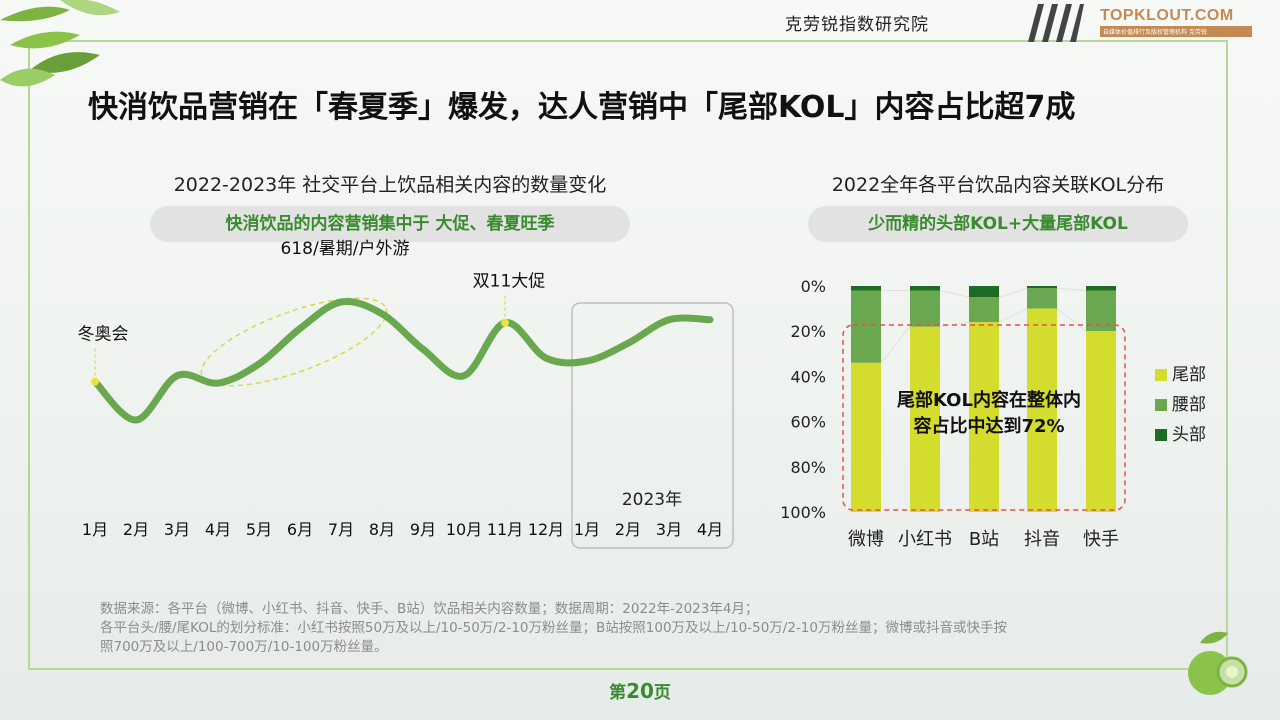  What do you see at coordinates (464, 529) in the screenshot?
I see `x-tick-label: 10月` at bounding box center [464, 529].